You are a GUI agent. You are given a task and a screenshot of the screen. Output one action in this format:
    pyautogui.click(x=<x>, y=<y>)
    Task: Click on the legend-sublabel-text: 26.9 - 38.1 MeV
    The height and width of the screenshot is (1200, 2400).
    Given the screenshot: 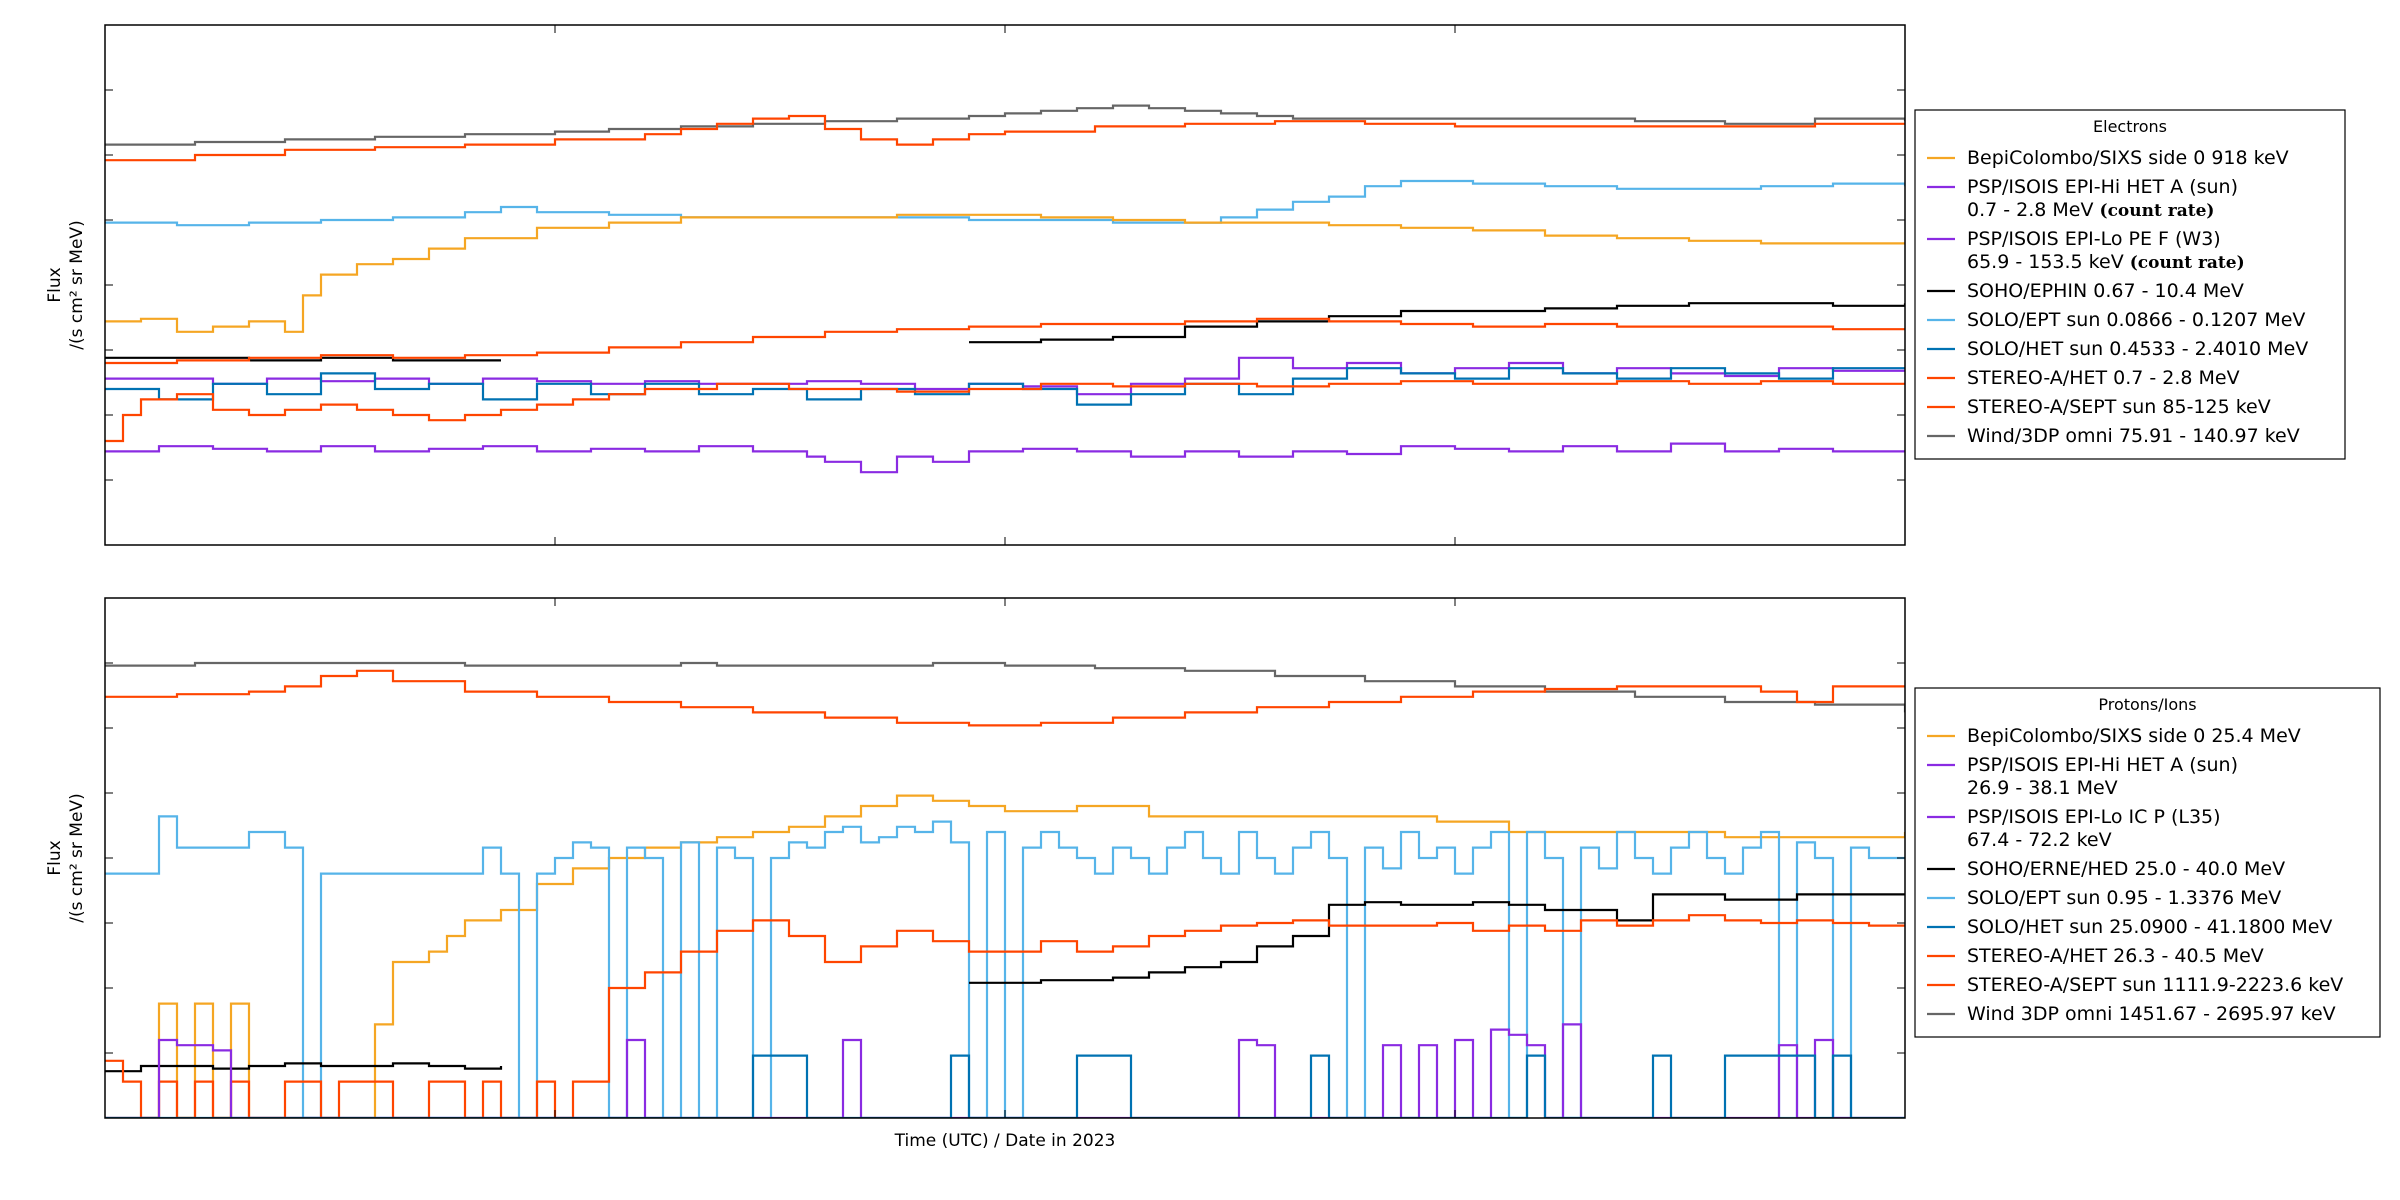 What is the action you would take?
    pyautogui.click(x=2042, y=788)
    